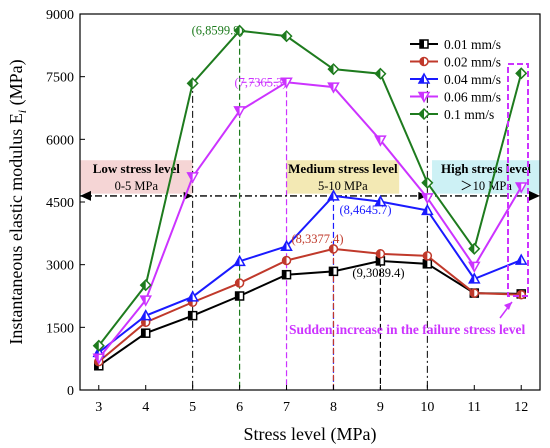  What do you see at coordinates (70, 391) in the screenshot?
I see `y-tick-label: 0` at bounding box center [70, 391].